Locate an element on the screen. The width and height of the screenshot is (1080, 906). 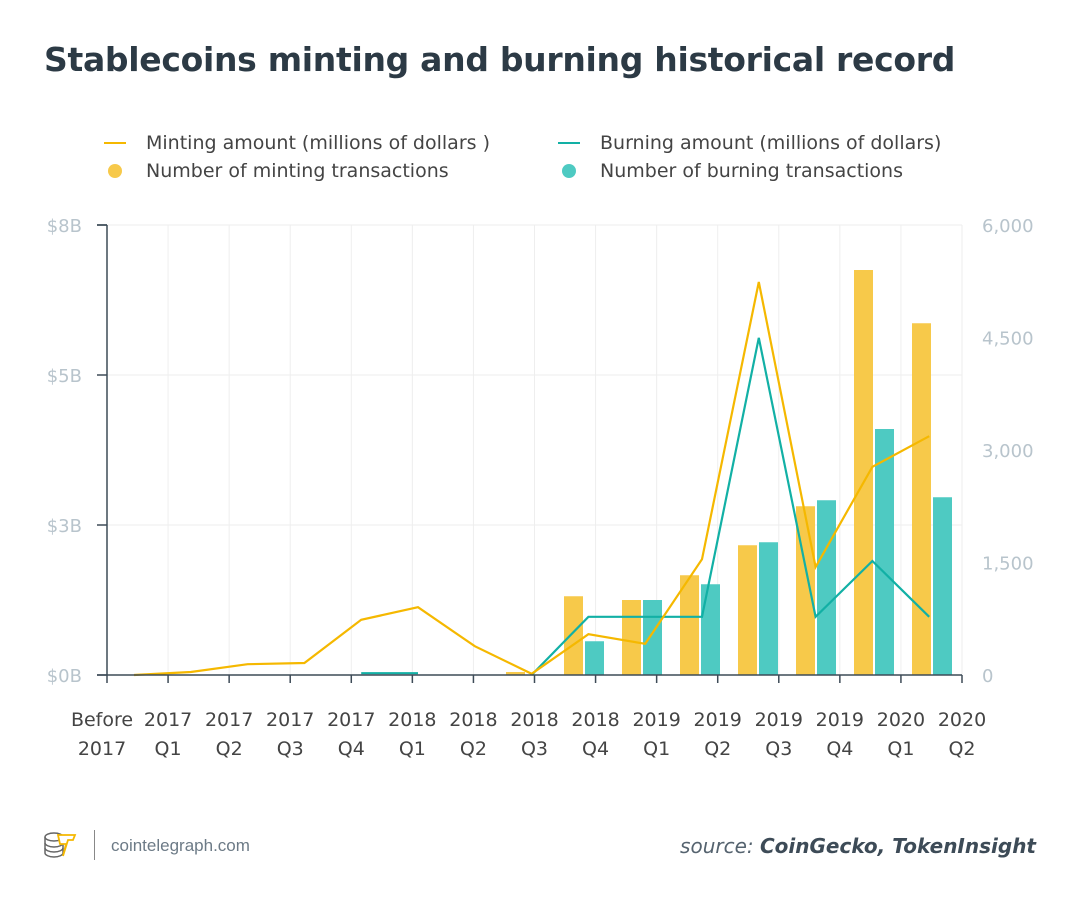
legend-burning-count: Number of burning transactions is located at coordinates (730, 171).